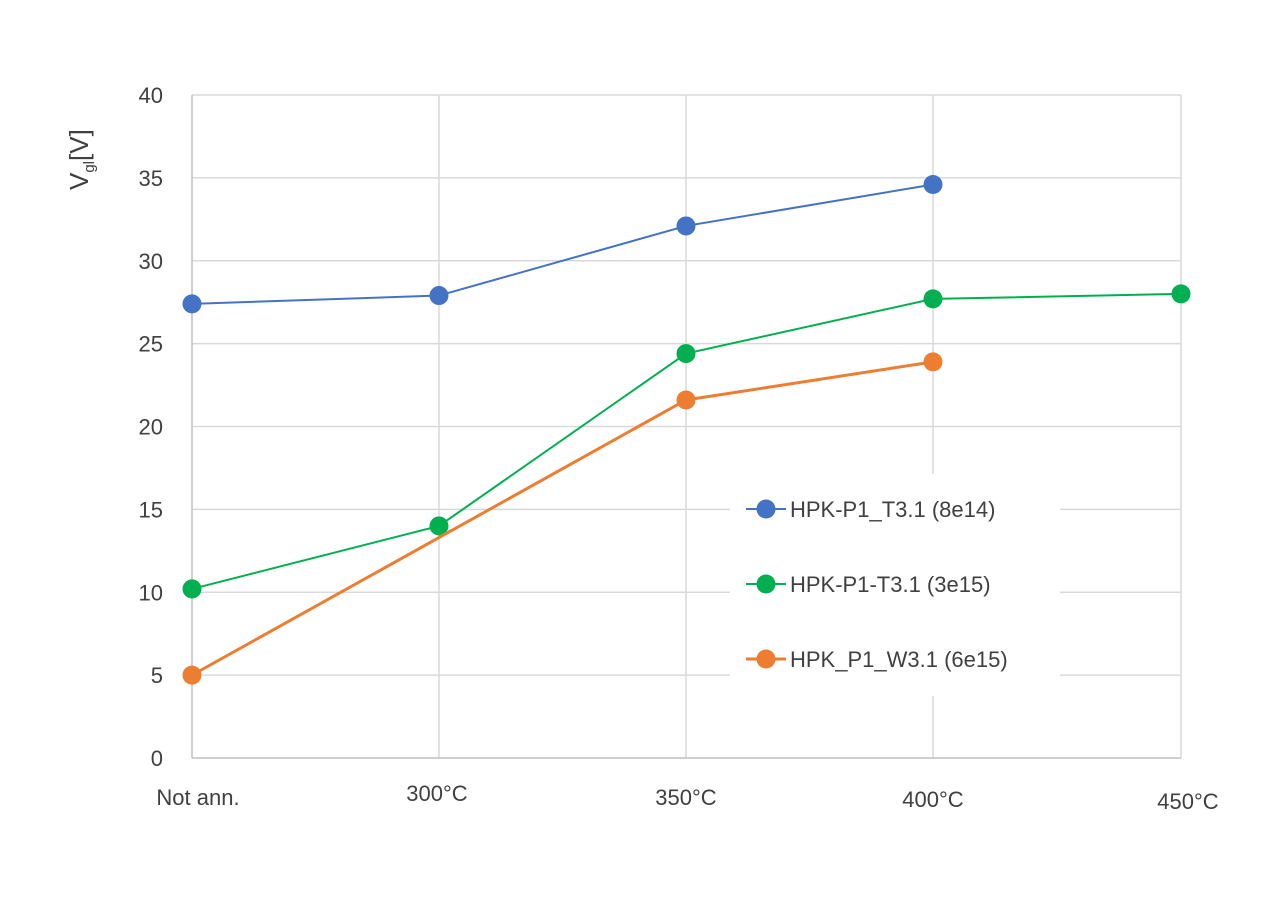 The image size is (1288, 920). What do you see at coordinates (151, 344) in the screenshot?
I see `y-tick-label: 25` at bounding box center [151, 344].